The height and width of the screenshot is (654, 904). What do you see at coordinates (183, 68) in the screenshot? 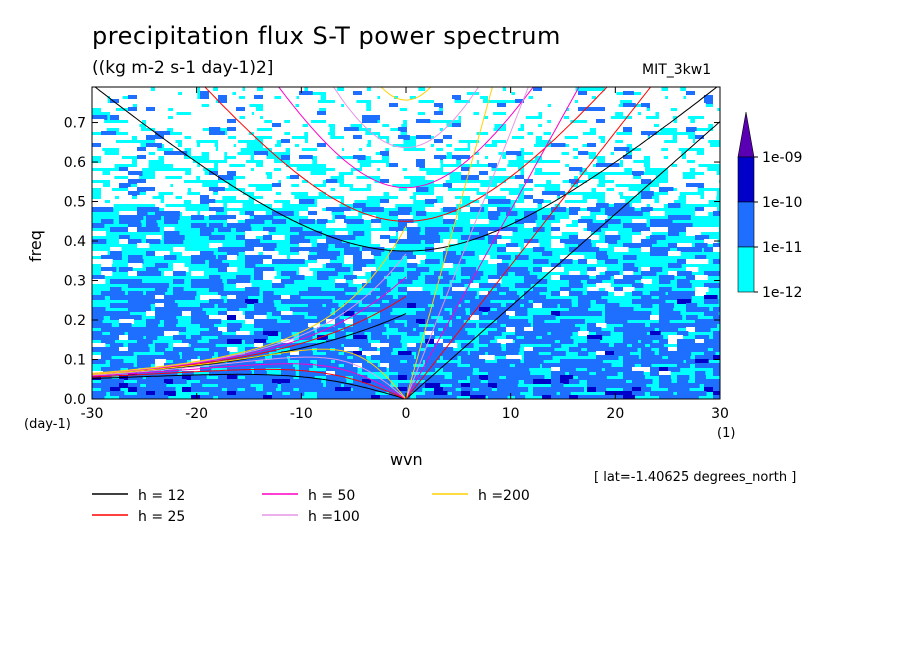
I see `chart-subtitle: ((kg m-2 s-1 day-1)2]` at bounding box center [183, 68].